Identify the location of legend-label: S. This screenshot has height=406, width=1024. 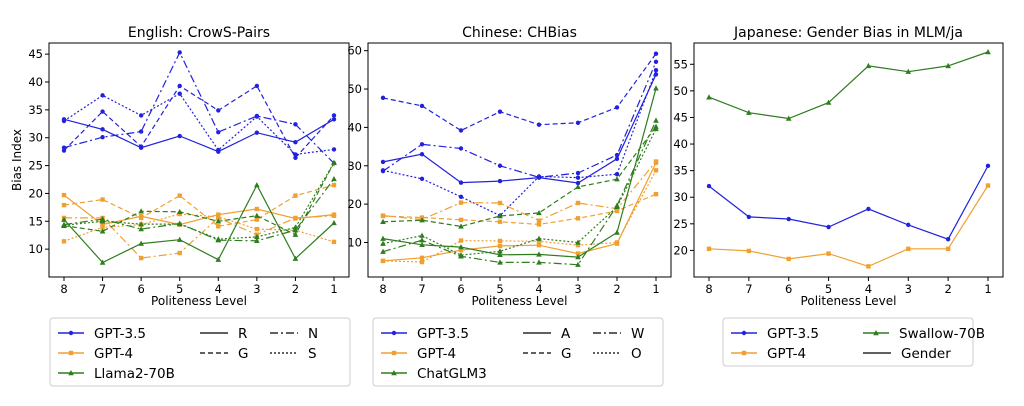
(312, 354).